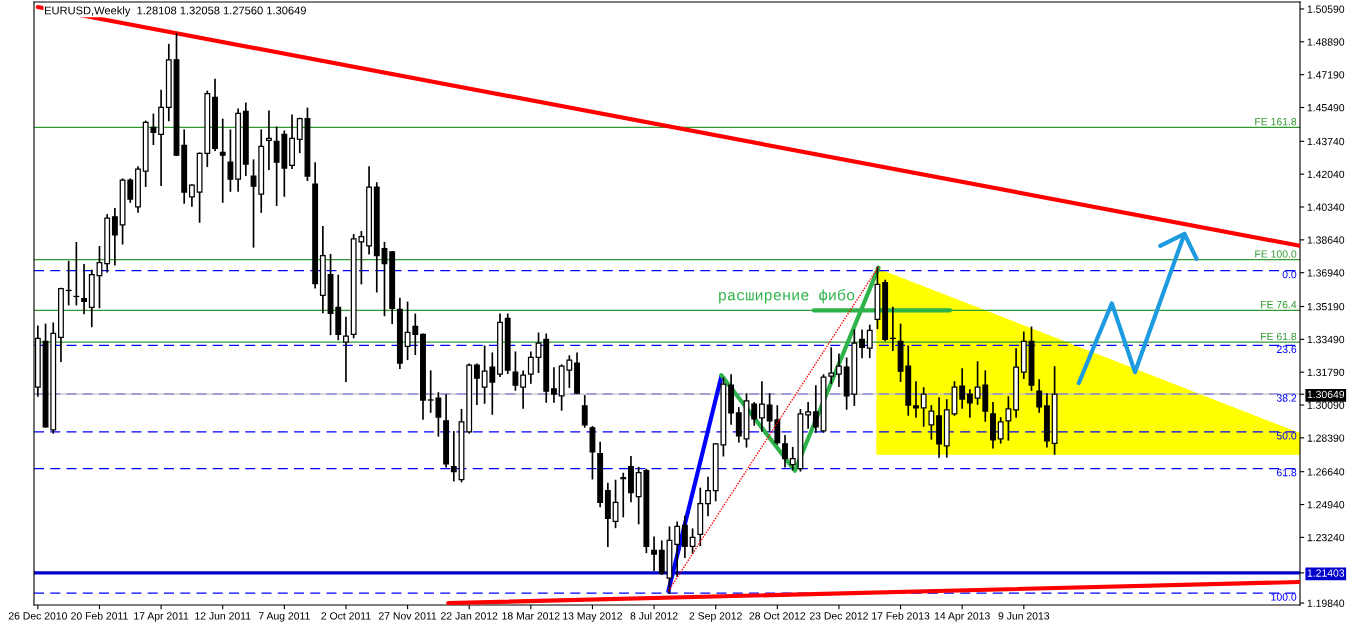  Describe the element at coordinates (1326, 9) in the screenshot. I see `y-tick-label: 1.50590` at that location.